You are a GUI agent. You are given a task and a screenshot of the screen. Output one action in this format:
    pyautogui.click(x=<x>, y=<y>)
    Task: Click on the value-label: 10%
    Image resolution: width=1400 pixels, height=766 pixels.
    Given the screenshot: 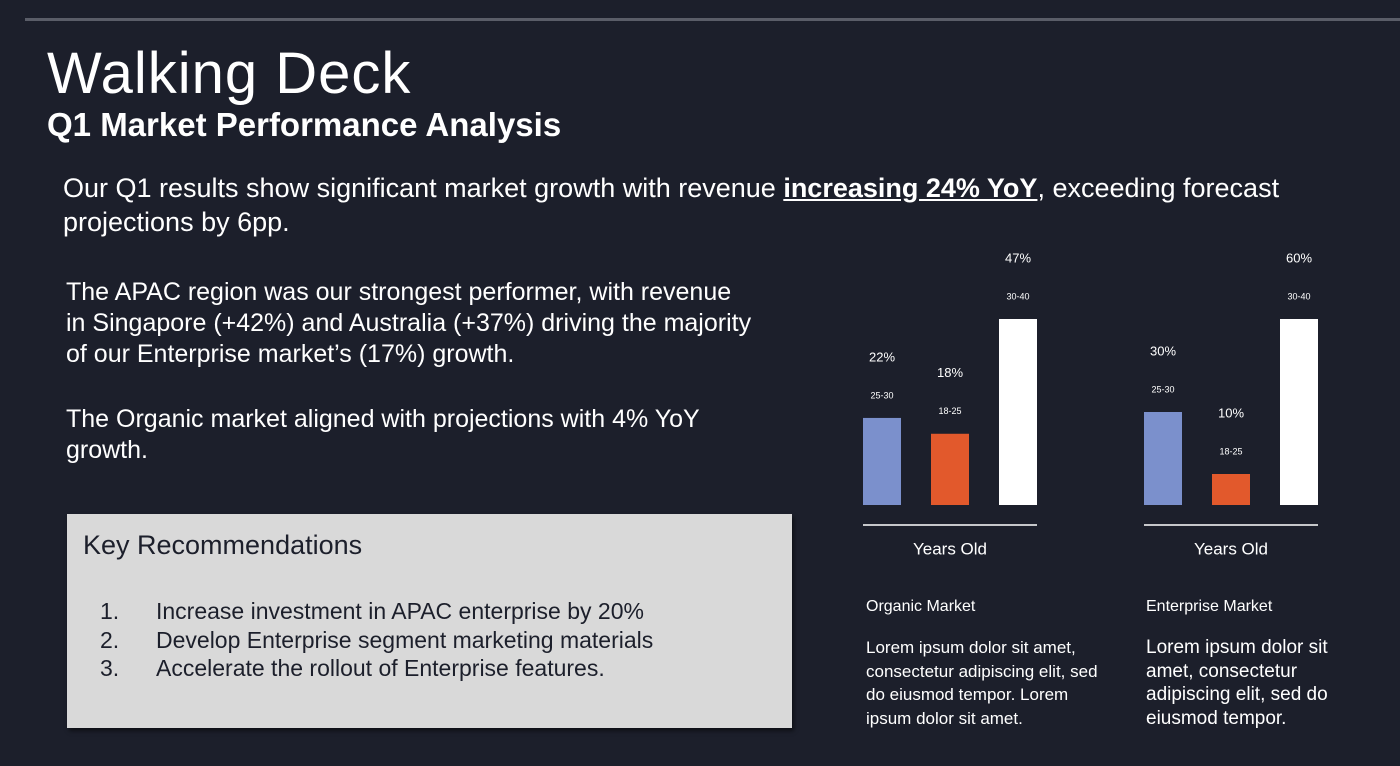 What is the action you would take?
    pyautogui.click(x=1231, y=412)
    